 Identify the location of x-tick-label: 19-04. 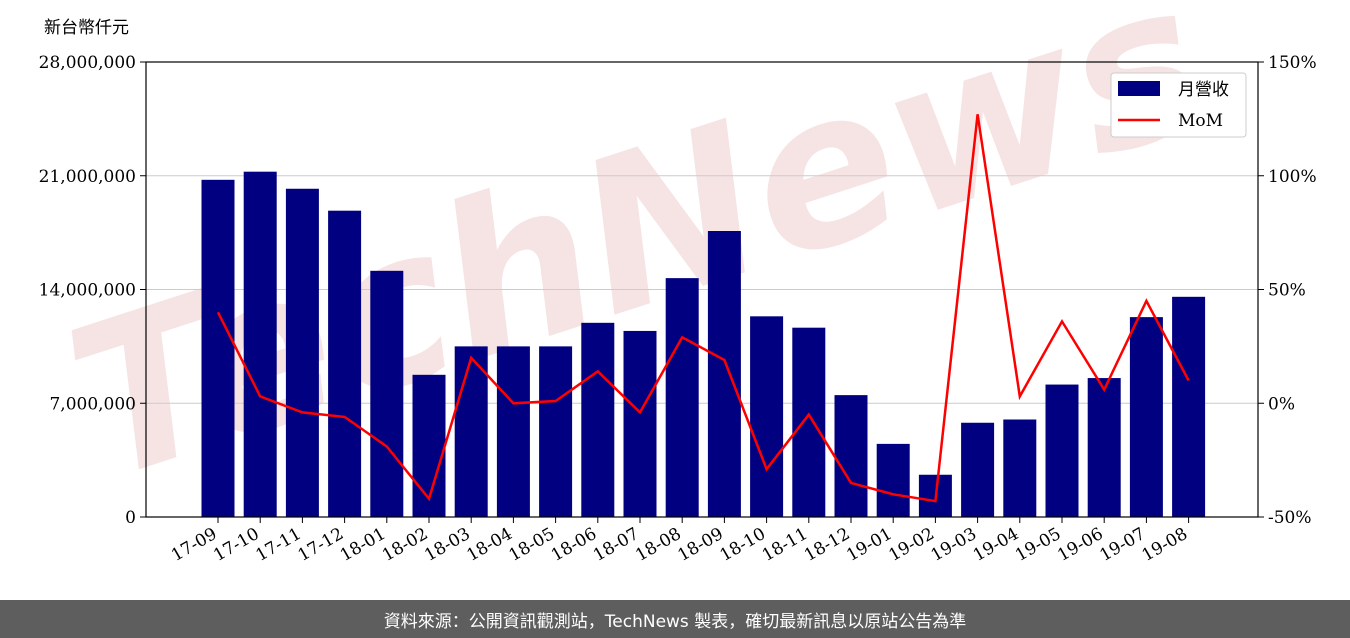
(996, 545).